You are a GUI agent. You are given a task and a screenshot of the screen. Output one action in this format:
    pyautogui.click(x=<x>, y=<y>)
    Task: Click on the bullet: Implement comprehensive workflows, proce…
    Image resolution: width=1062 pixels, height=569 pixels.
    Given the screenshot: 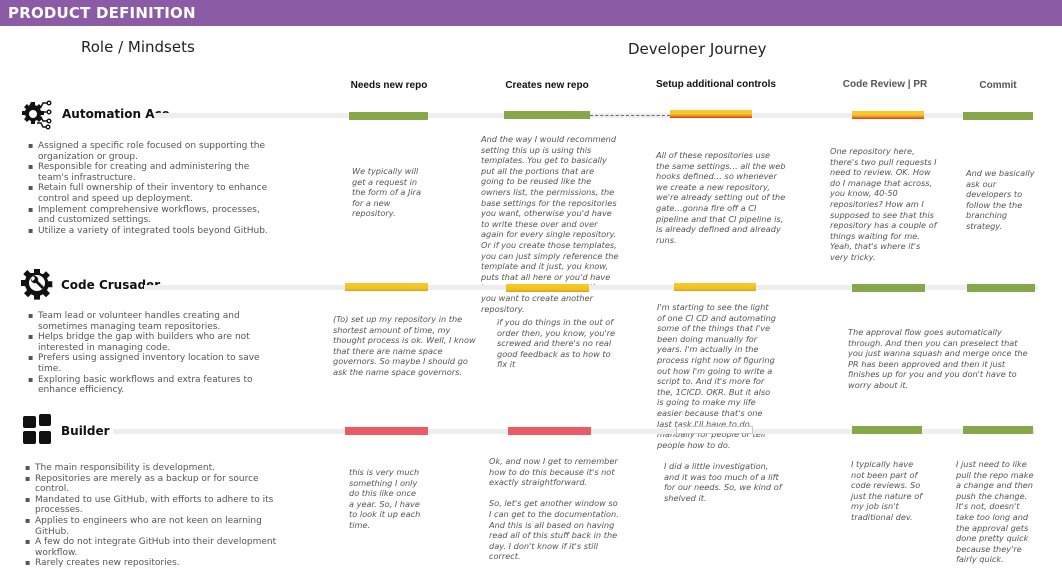 What is the action you would take?
    pyautogui.click(x=148, y=215)
    